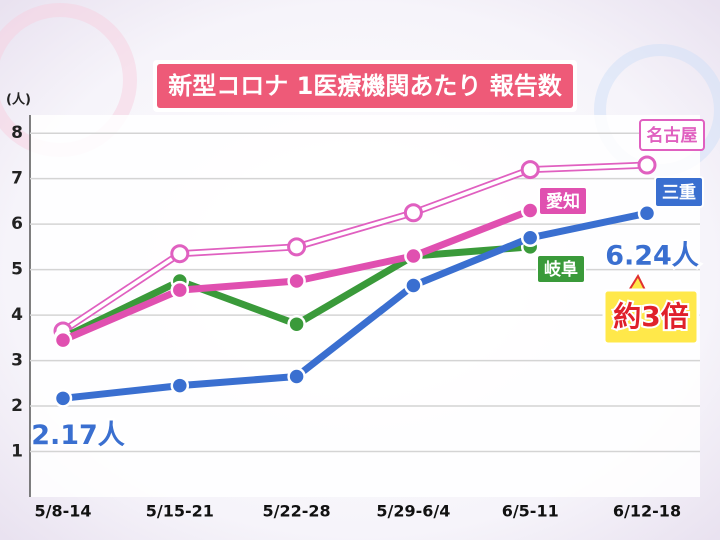 The height and width of the screenshot is (540, 720). I want to click on y-axis-label: (人), so click(18, 100).